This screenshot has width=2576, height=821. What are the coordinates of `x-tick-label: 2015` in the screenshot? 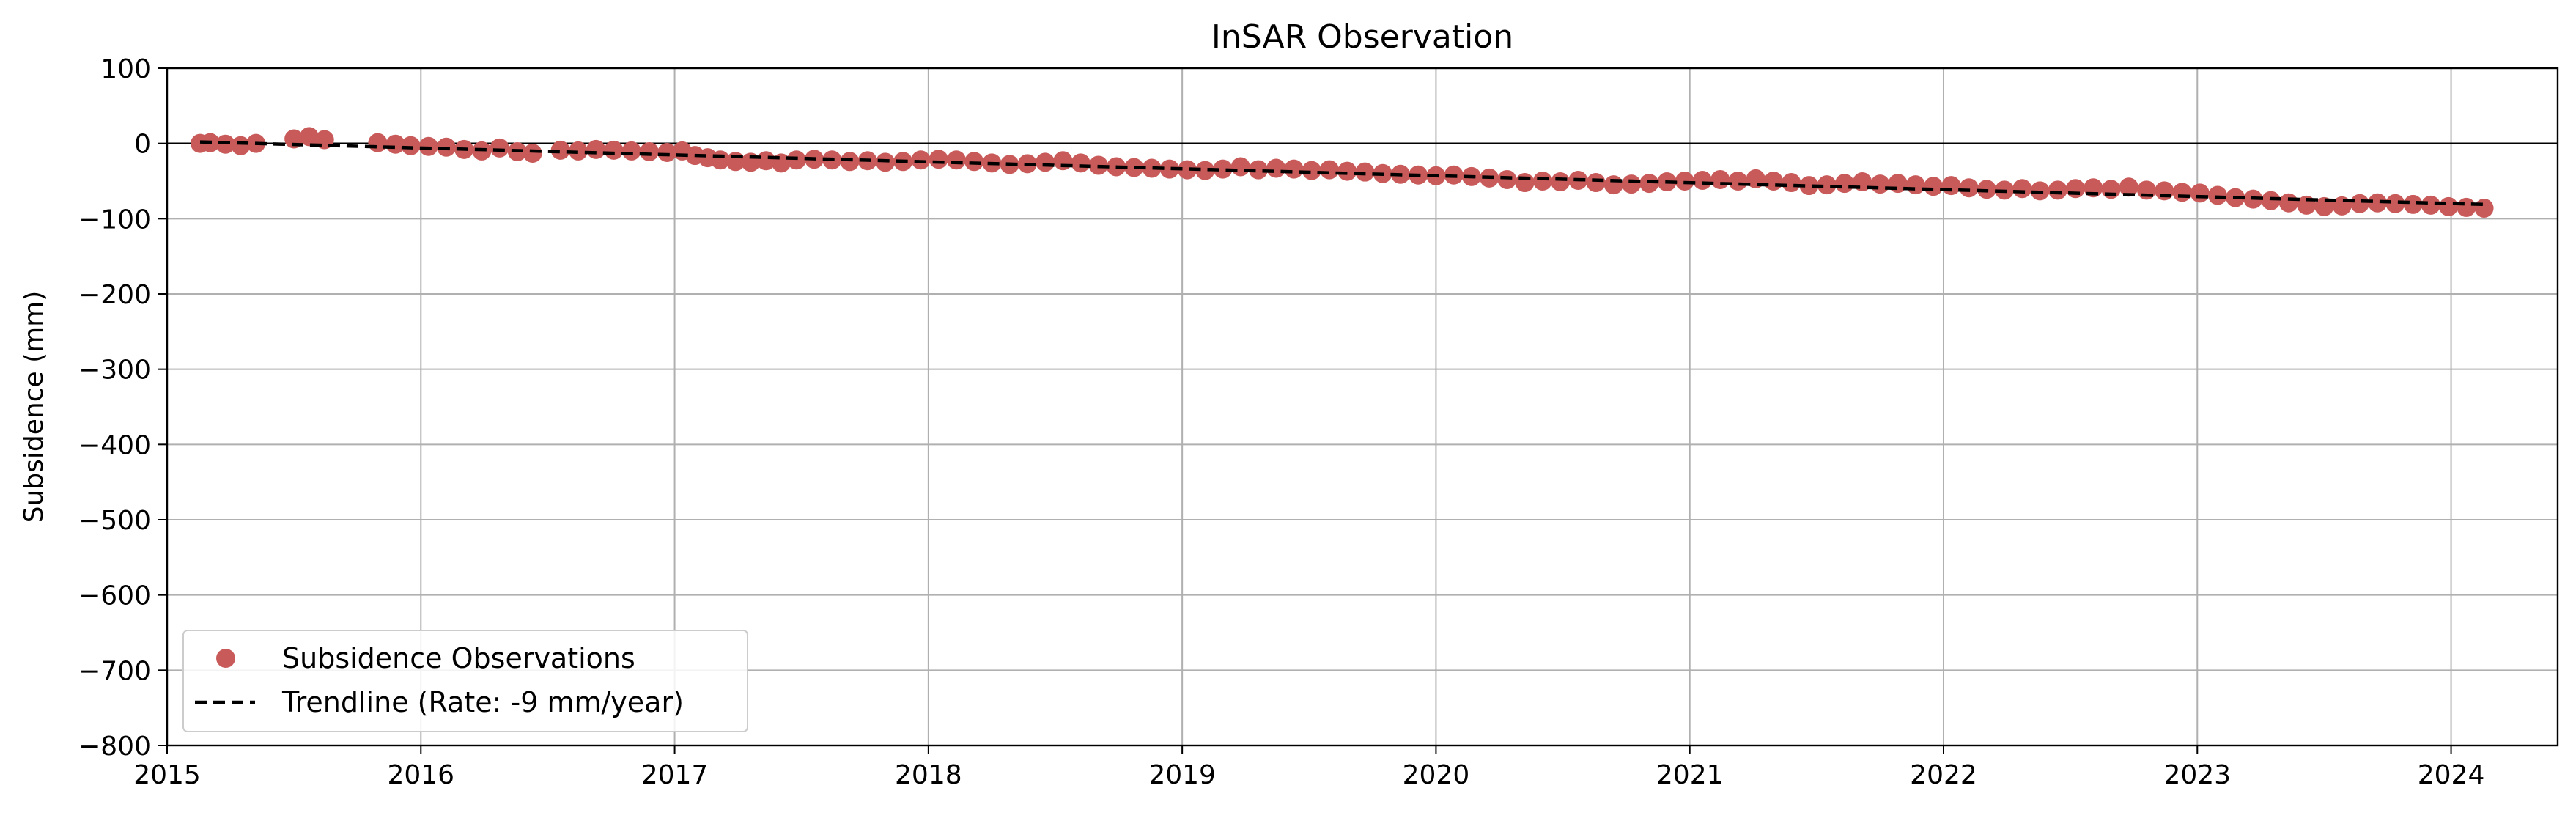 It's located at (167, 775).